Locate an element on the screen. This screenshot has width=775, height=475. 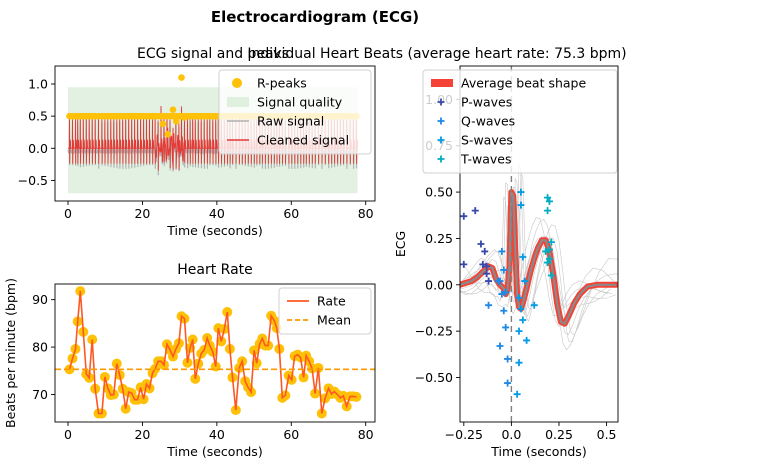
legend-label: Signal quality is located at coordinates (300, 102).